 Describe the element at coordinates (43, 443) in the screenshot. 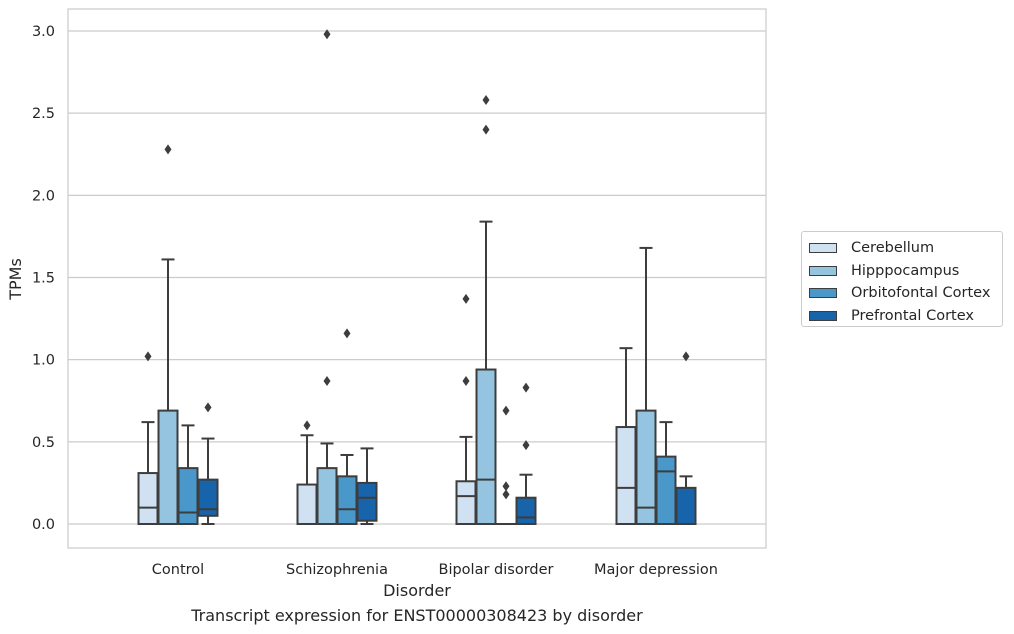

I see `y-tick-label: 0.5` at that location.